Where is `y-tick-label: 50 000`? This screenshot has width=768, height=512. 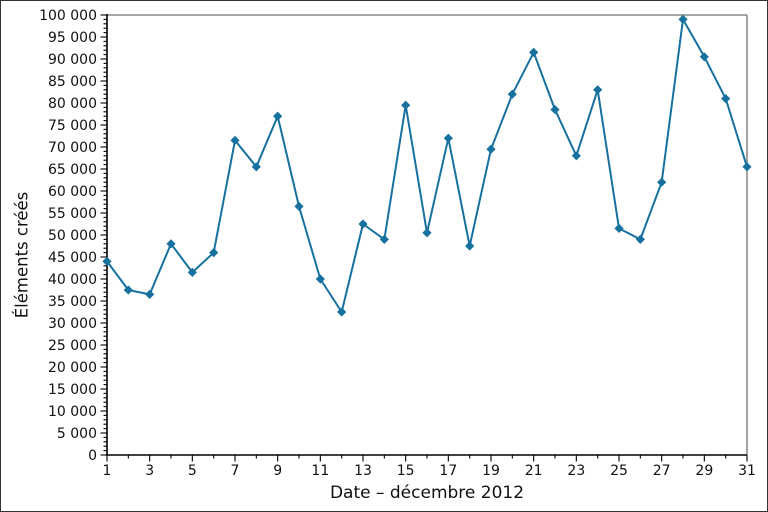
y-tick-label: 50 000 is located at coordinates (72, 236).